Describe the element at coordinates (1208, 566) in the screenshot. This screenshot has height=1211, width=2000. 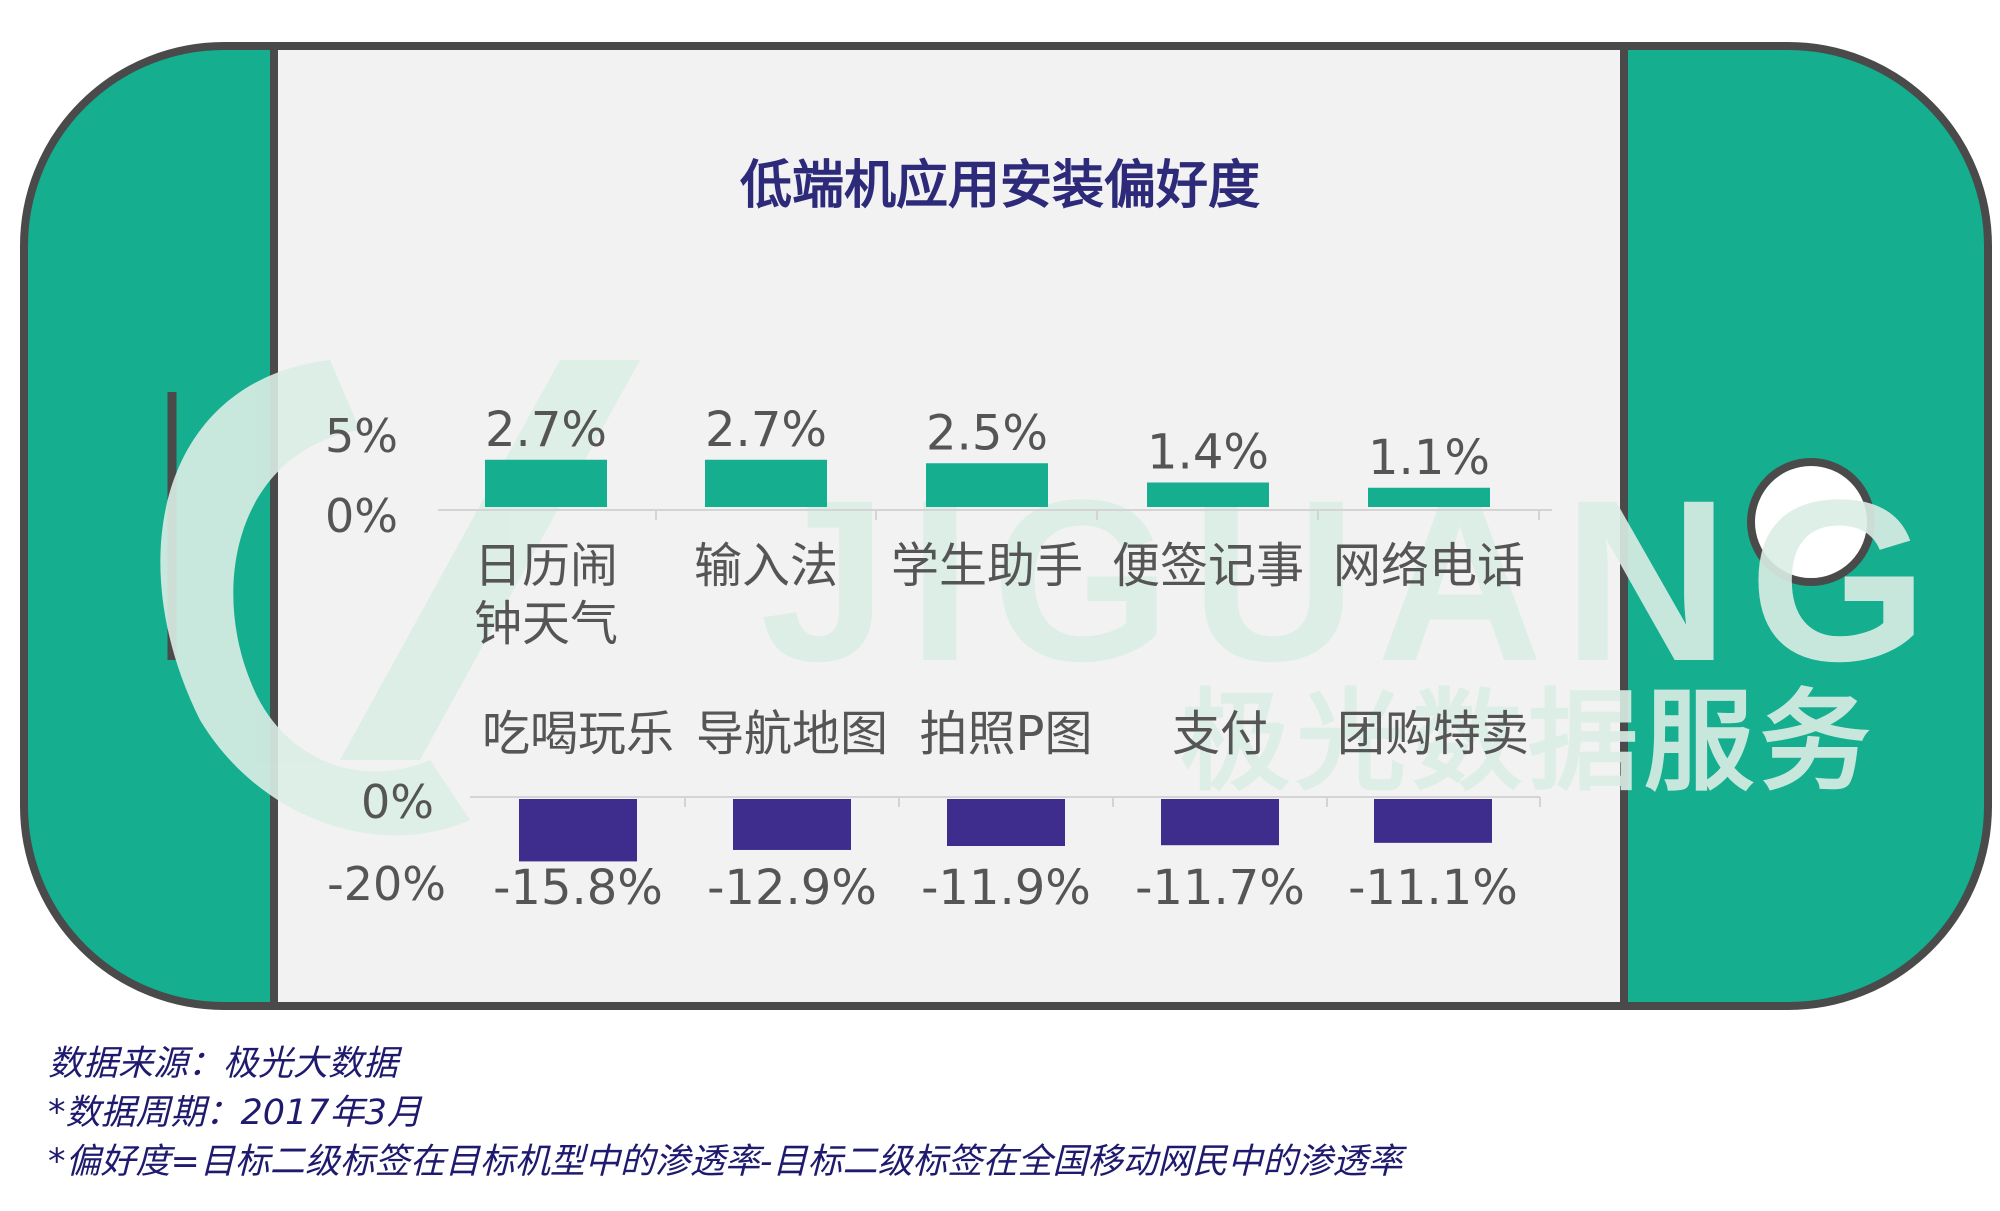
I see `positive-category-label: 便签记事` at that location.